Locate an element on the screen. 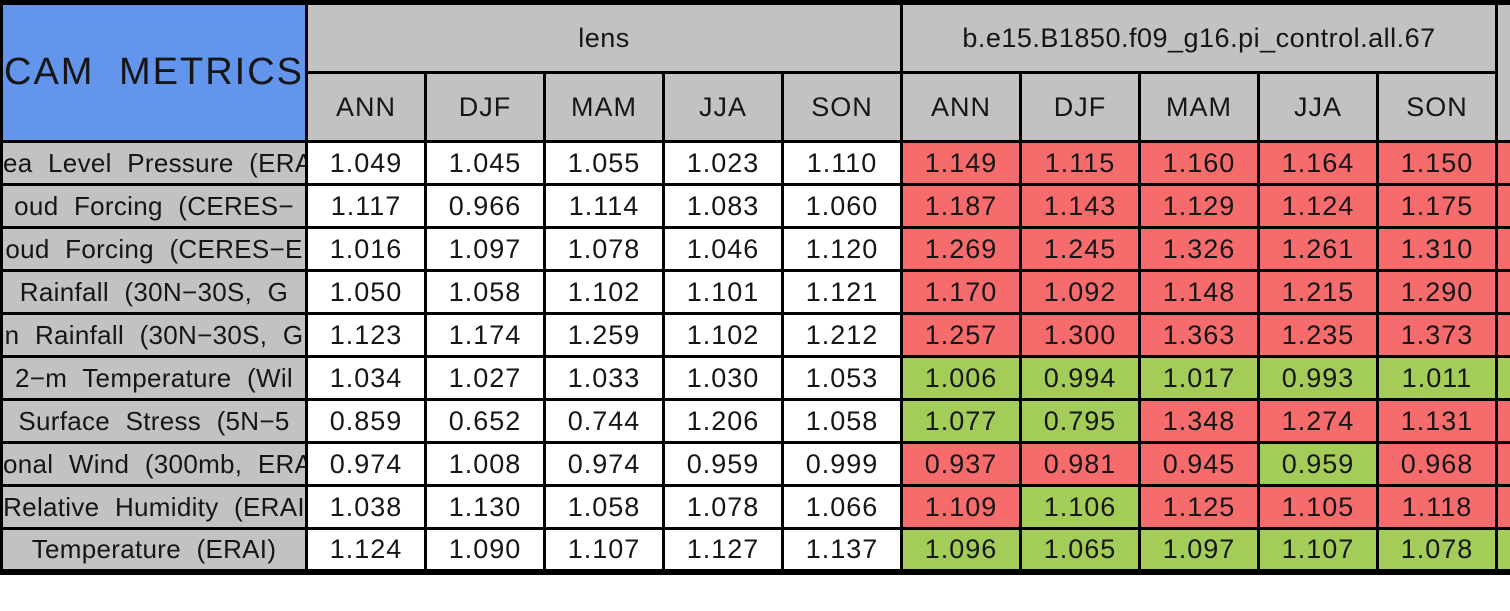 This screenshot has width=1510, height=611. group-header-lens: lens is located at coordinates (604, 37).